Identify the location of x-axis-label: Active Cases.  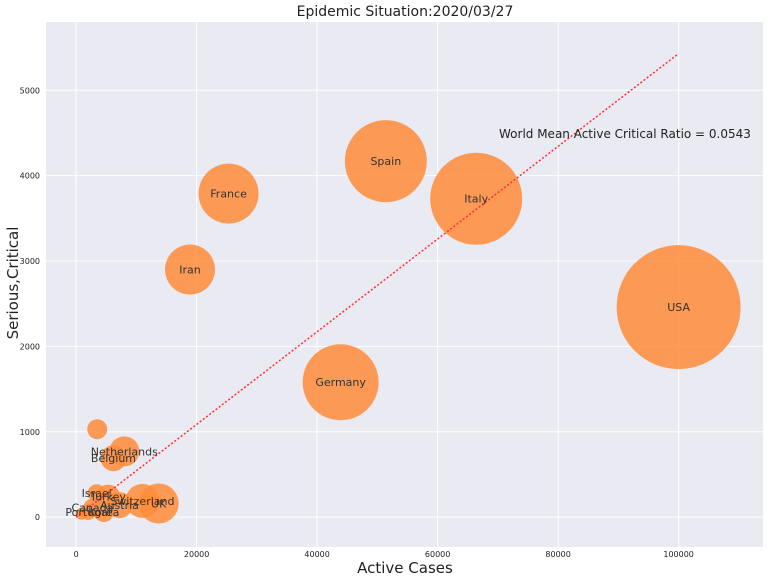
(405, 568).